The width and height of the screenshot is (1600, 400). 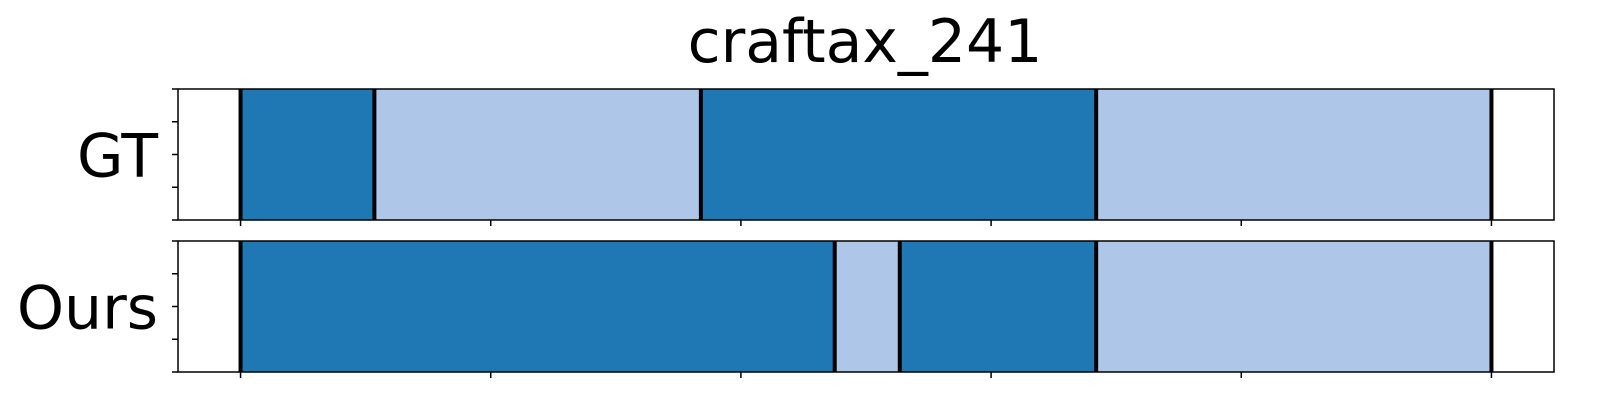 What do you see at coordinates (117, 157) in the screenshot?
I see `row-label-gt: GT` at bounding box center [117, 157].